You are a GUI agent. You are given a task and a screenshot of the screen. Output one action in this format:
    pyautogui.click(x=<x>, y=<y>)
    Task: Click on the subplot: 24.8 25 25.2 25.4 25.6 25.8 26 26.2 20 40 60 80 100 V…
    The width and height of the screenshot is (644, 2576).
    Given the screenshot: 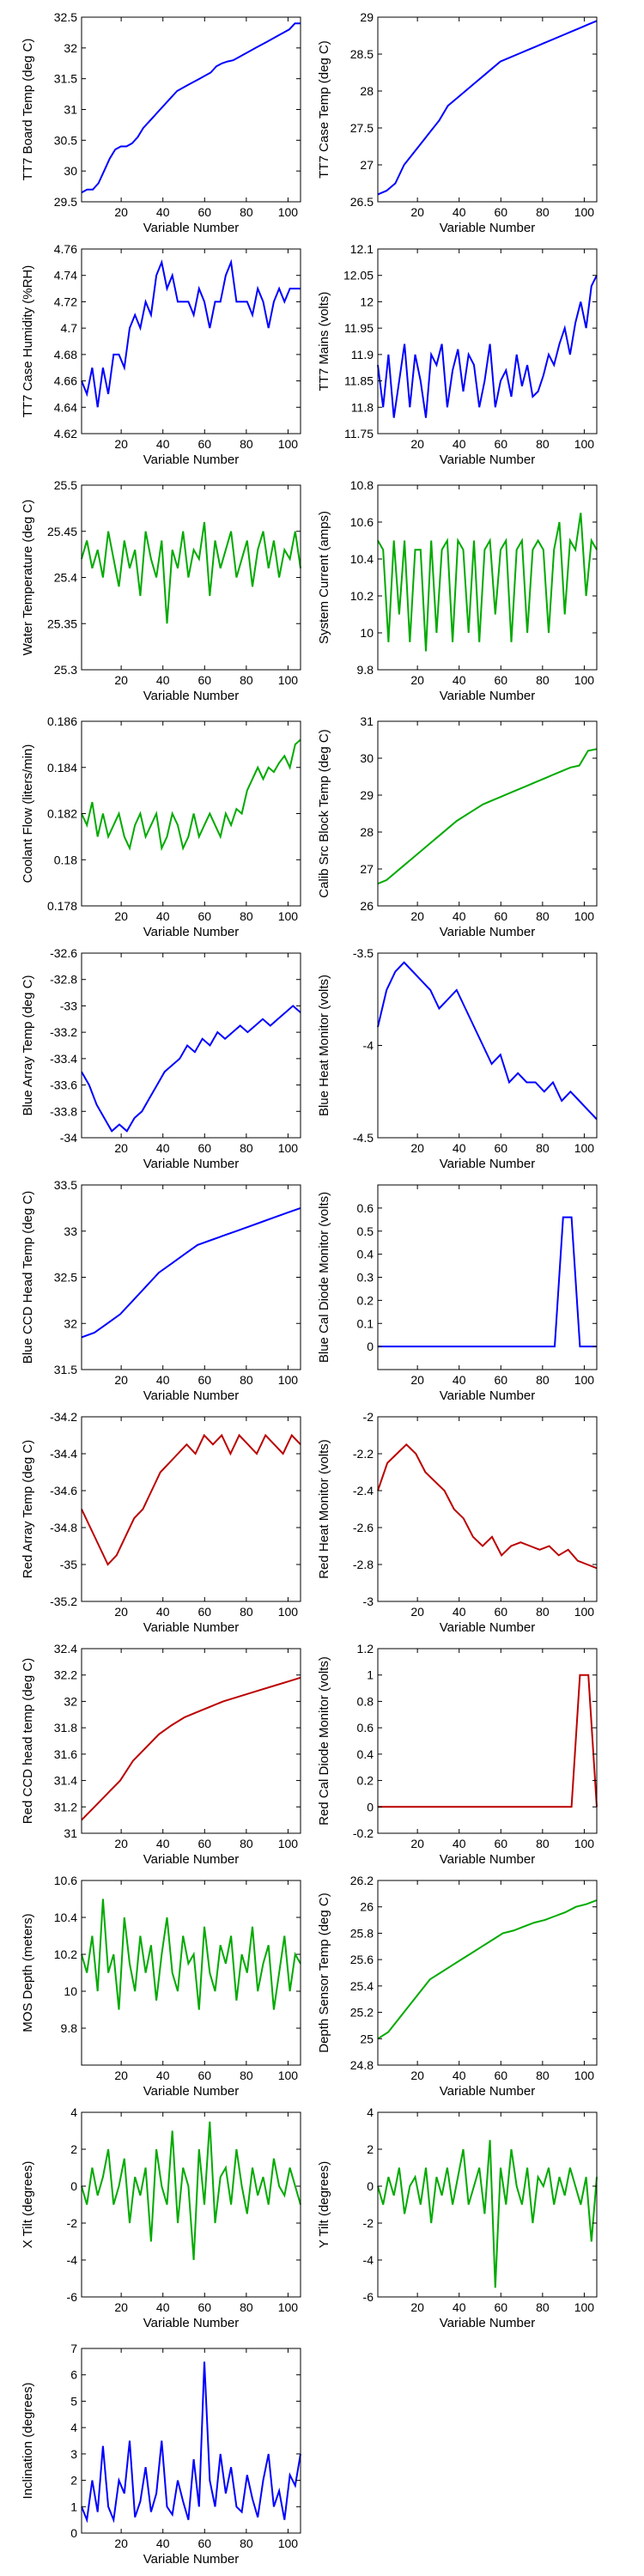 What is the action you would take?
    pyautogui.click(x=457, y=1987)
    